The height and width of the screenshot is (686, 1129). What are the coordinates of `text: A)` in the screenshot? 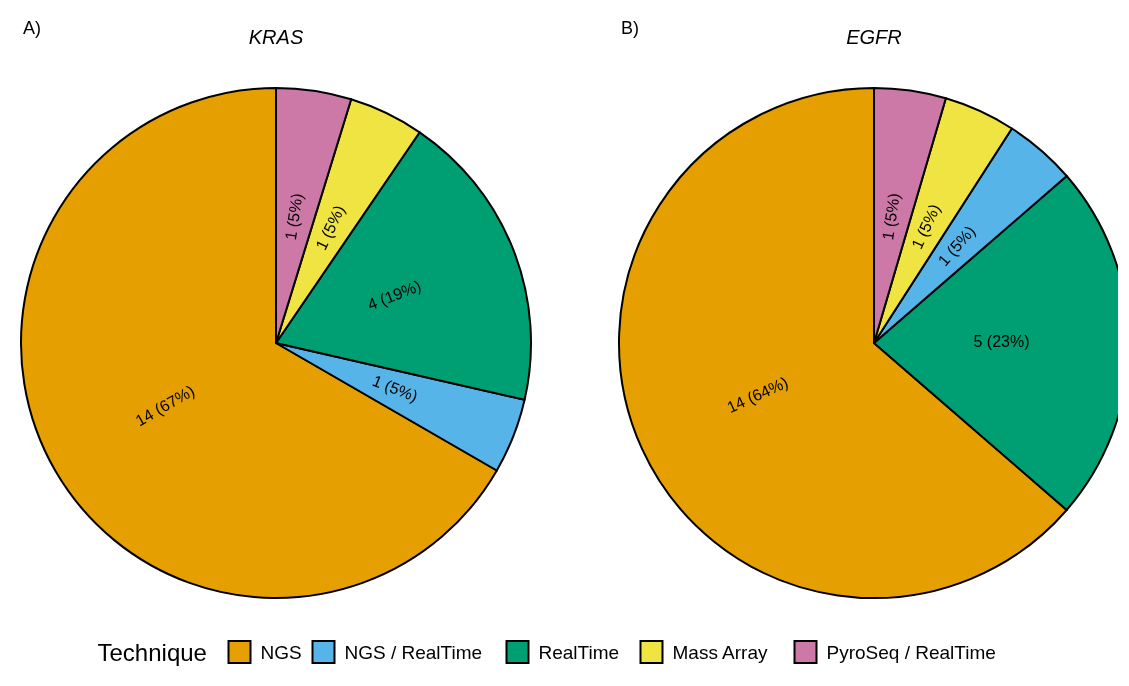 It's located at (32, 28).